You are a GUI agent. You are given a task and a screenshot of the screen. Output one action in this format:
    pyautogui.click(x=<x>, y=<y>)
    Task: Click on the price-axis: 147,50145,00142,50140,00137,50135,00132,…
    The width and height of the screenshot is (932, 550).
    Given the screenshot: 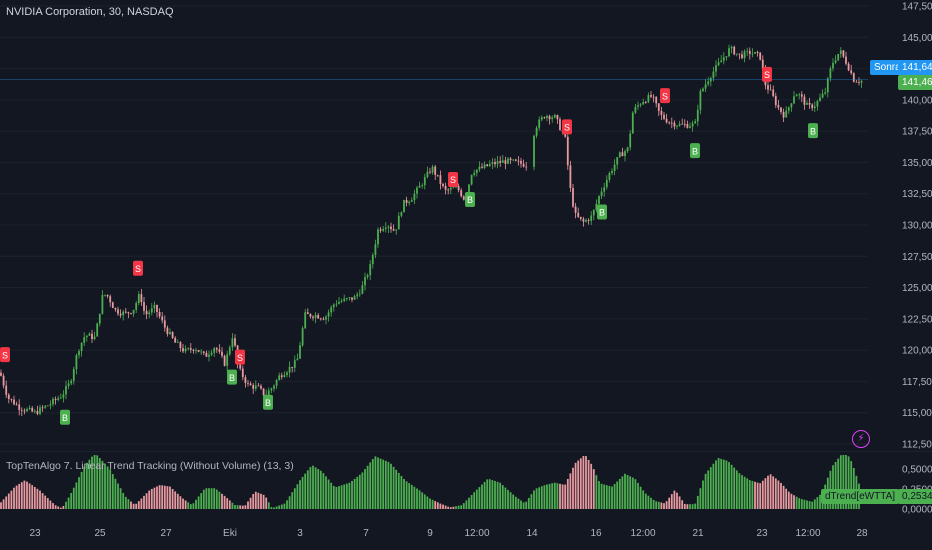 What is the action you would take?
    pyautogui.click(x=917, y=226)
    